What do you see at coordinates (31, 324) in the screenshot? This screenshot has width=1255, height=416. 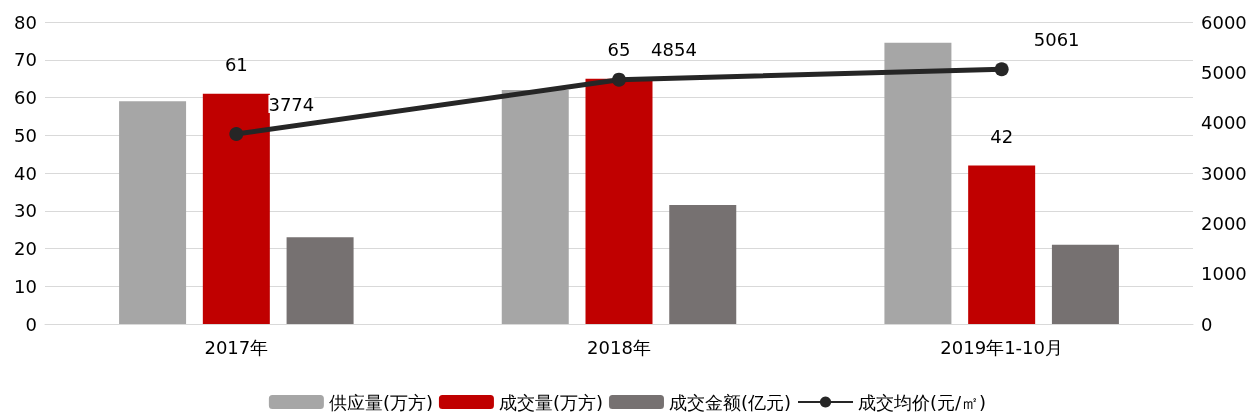 I see `y-tick-label: 0` at bounding box center [31, 324].